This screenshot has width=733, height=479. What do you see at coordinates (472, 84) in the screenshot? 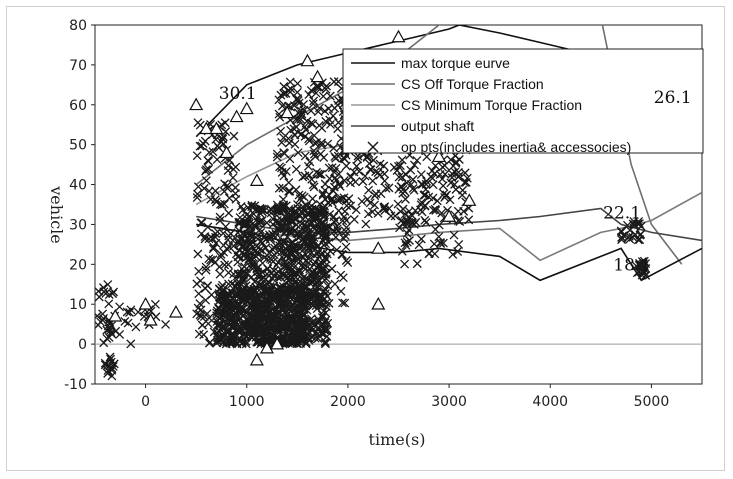
I see `legend-label: CS Off Torque Fraction` at bounding box center [472, 84].